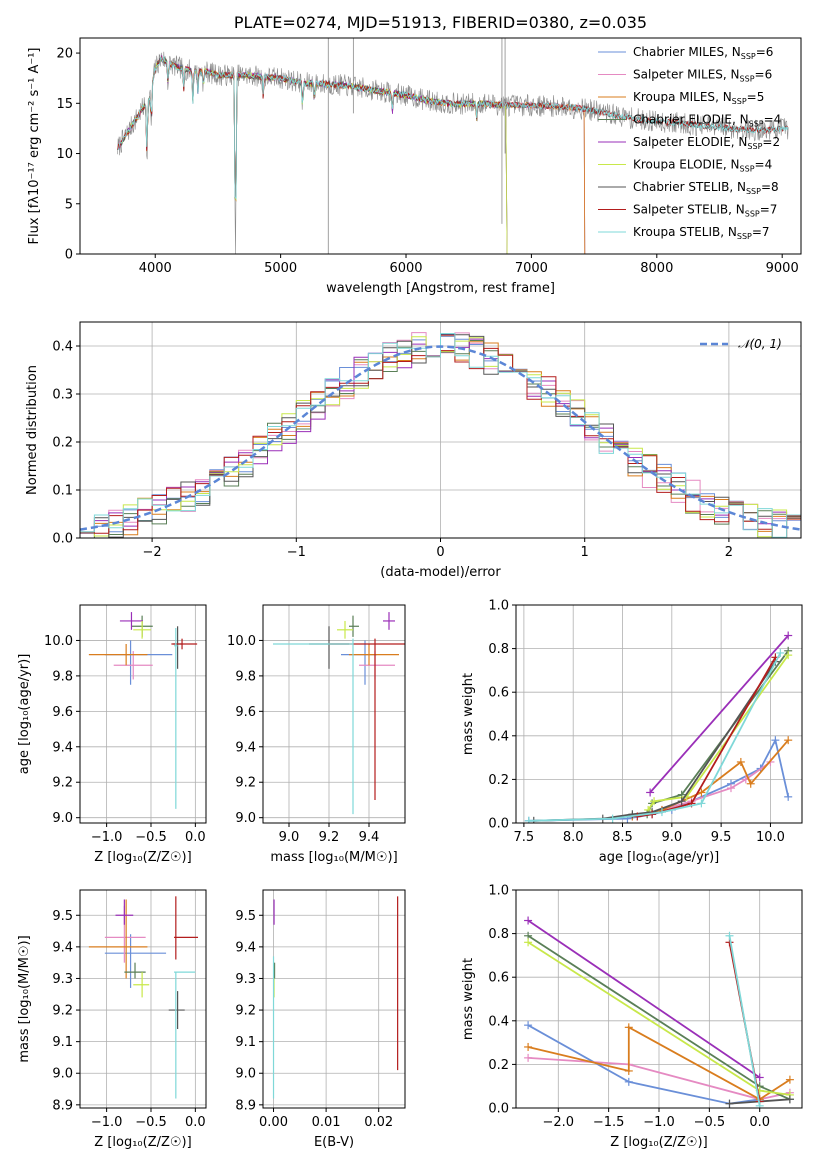 Image resolution: width=819 pixels, height=1170 pixels. I want to click on y-tick-label: 0.2, so click(498, 1065).